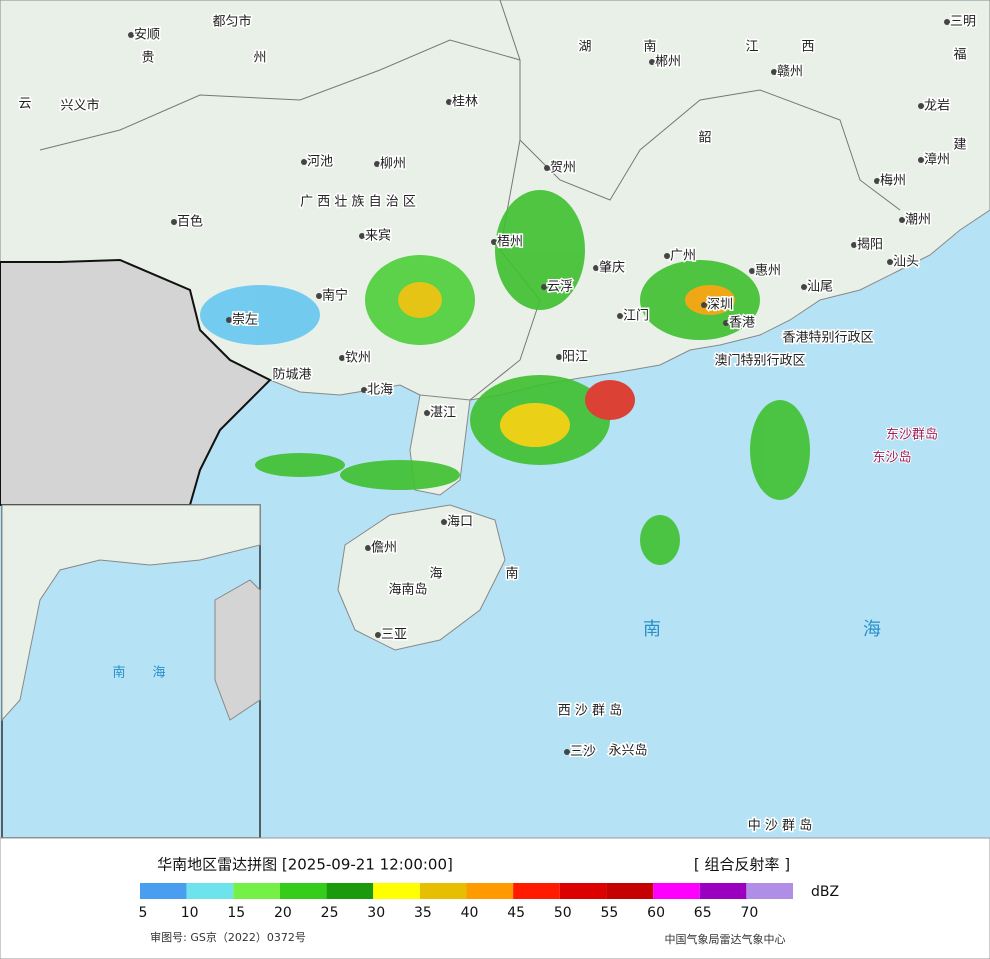 The image size is (990, 959). Describe the element at coordinates (384, 548) in the screenshot. I see `place-label: 儋州` at that location.